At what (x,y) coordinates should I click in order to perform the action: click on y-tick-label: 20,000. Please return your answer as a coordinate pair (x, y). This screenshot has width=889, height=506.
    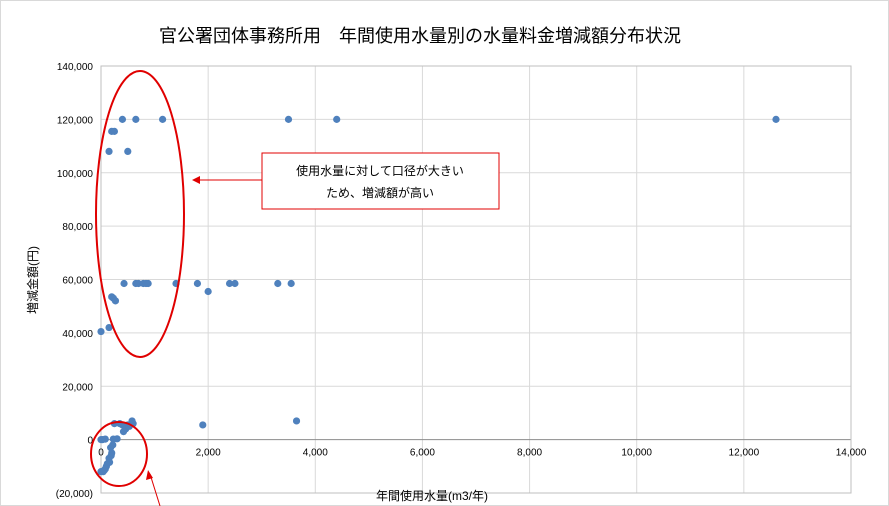
    Looking at the image, I should click on (77, 387).